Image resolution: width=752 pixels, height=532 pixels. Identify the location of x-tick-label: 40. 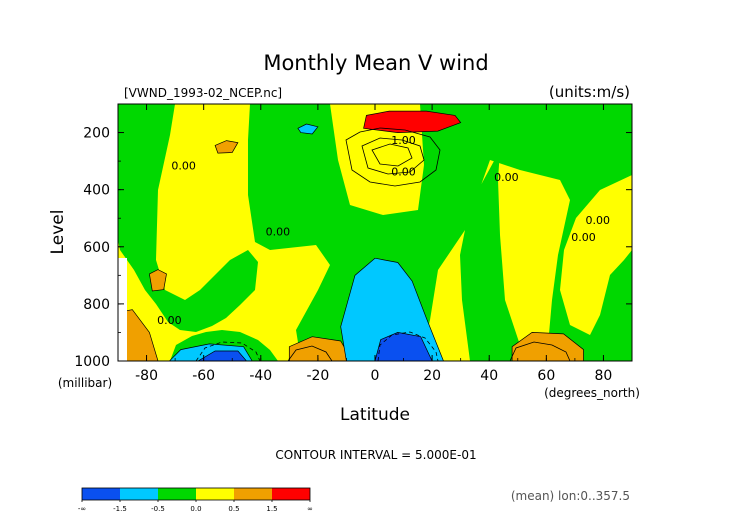
(489, 376).